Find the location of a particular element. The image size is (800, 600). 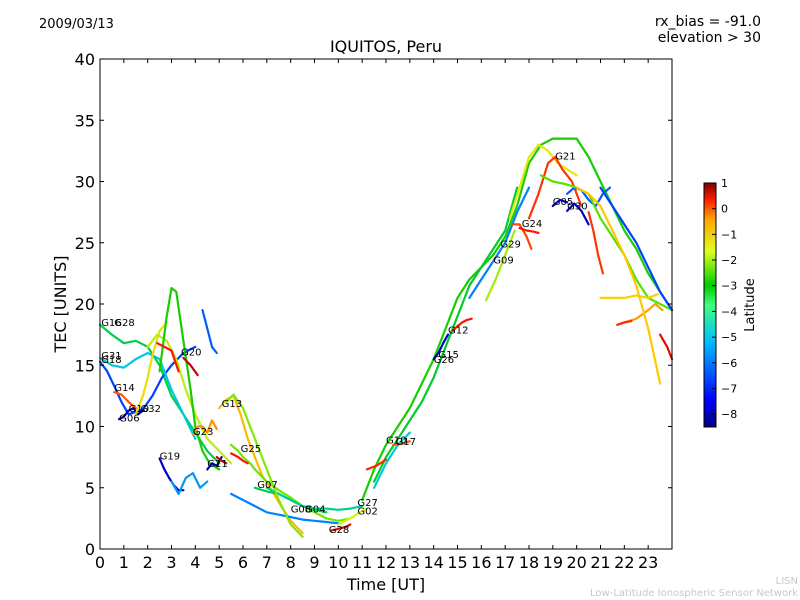

x-tick-label: 23 is located at coordinates (648, 562).